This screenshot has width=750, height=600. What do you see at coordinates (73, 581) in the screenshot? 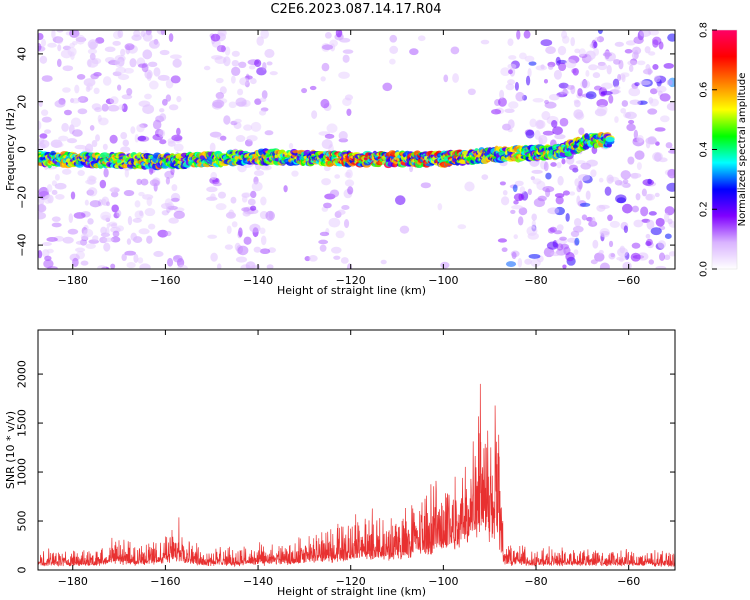
I see `snr-x-tick-label: −180` at bounding box center [73, 581].